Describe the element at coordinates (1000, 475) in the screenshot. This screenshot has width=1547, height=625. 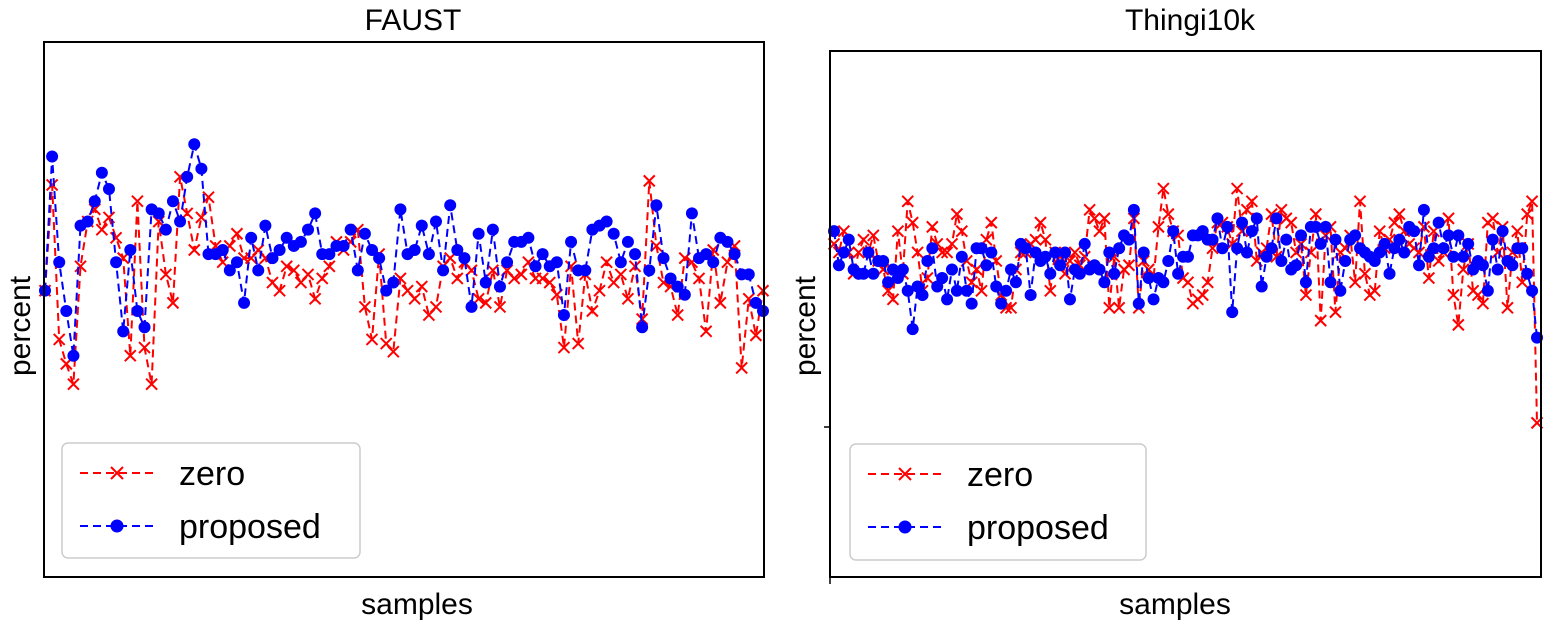
I see `legend-label-zero: zero` at that location.